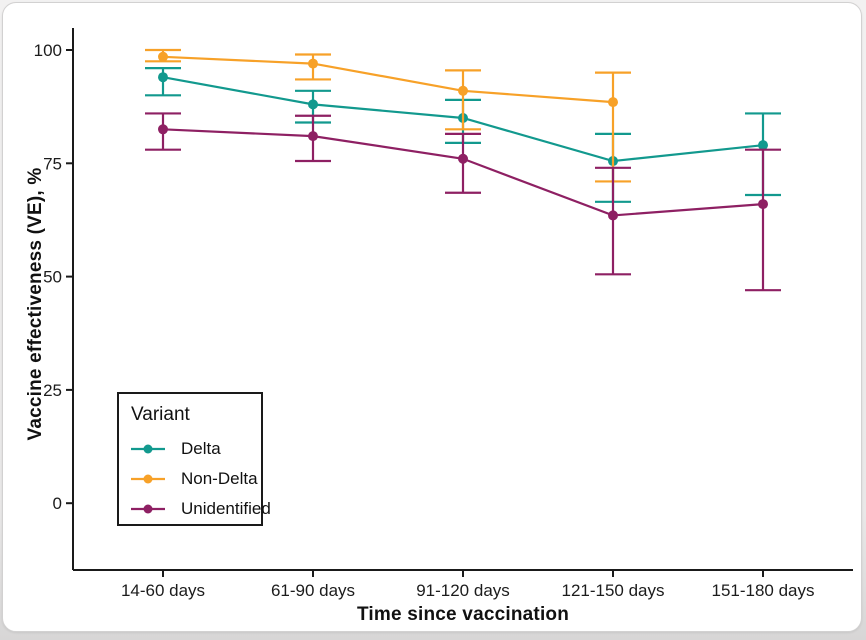  Describe the element at coordinates (160, 414) in the screenshot. I see `legend-title: Variant` at that location.